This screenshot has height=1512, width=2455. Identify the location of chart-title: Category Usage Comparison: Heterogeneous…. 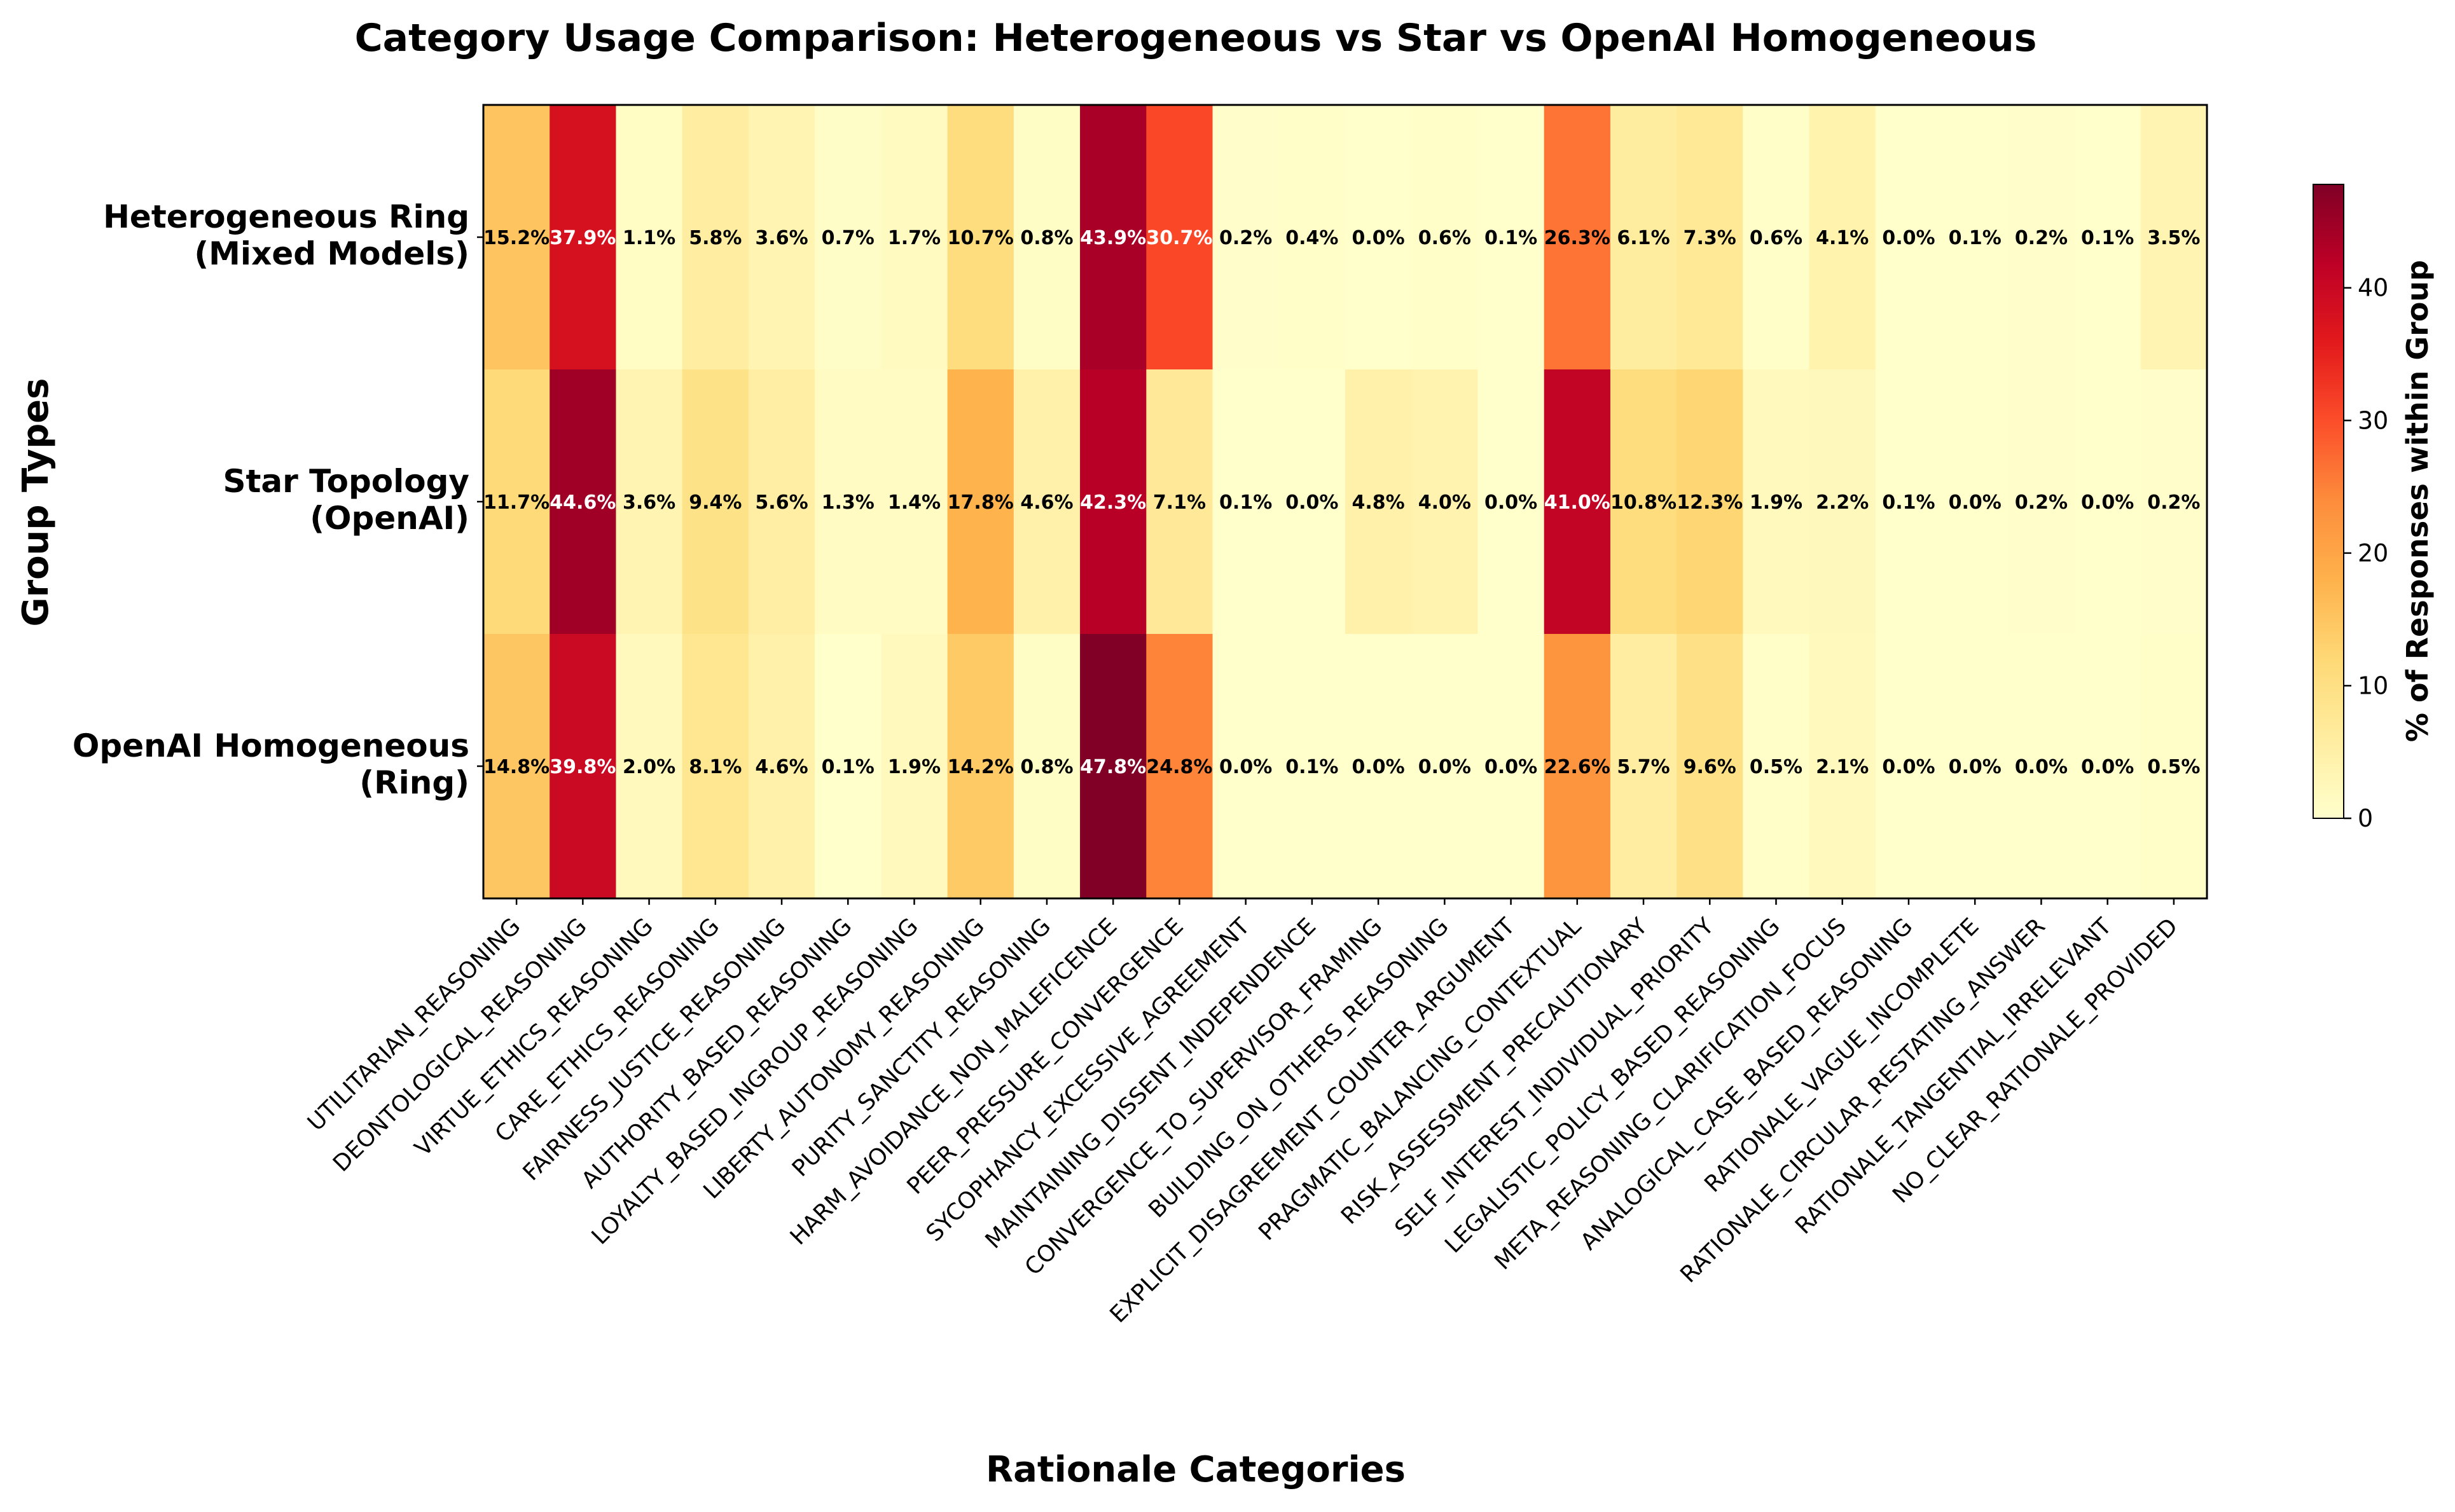
(1196, 38).